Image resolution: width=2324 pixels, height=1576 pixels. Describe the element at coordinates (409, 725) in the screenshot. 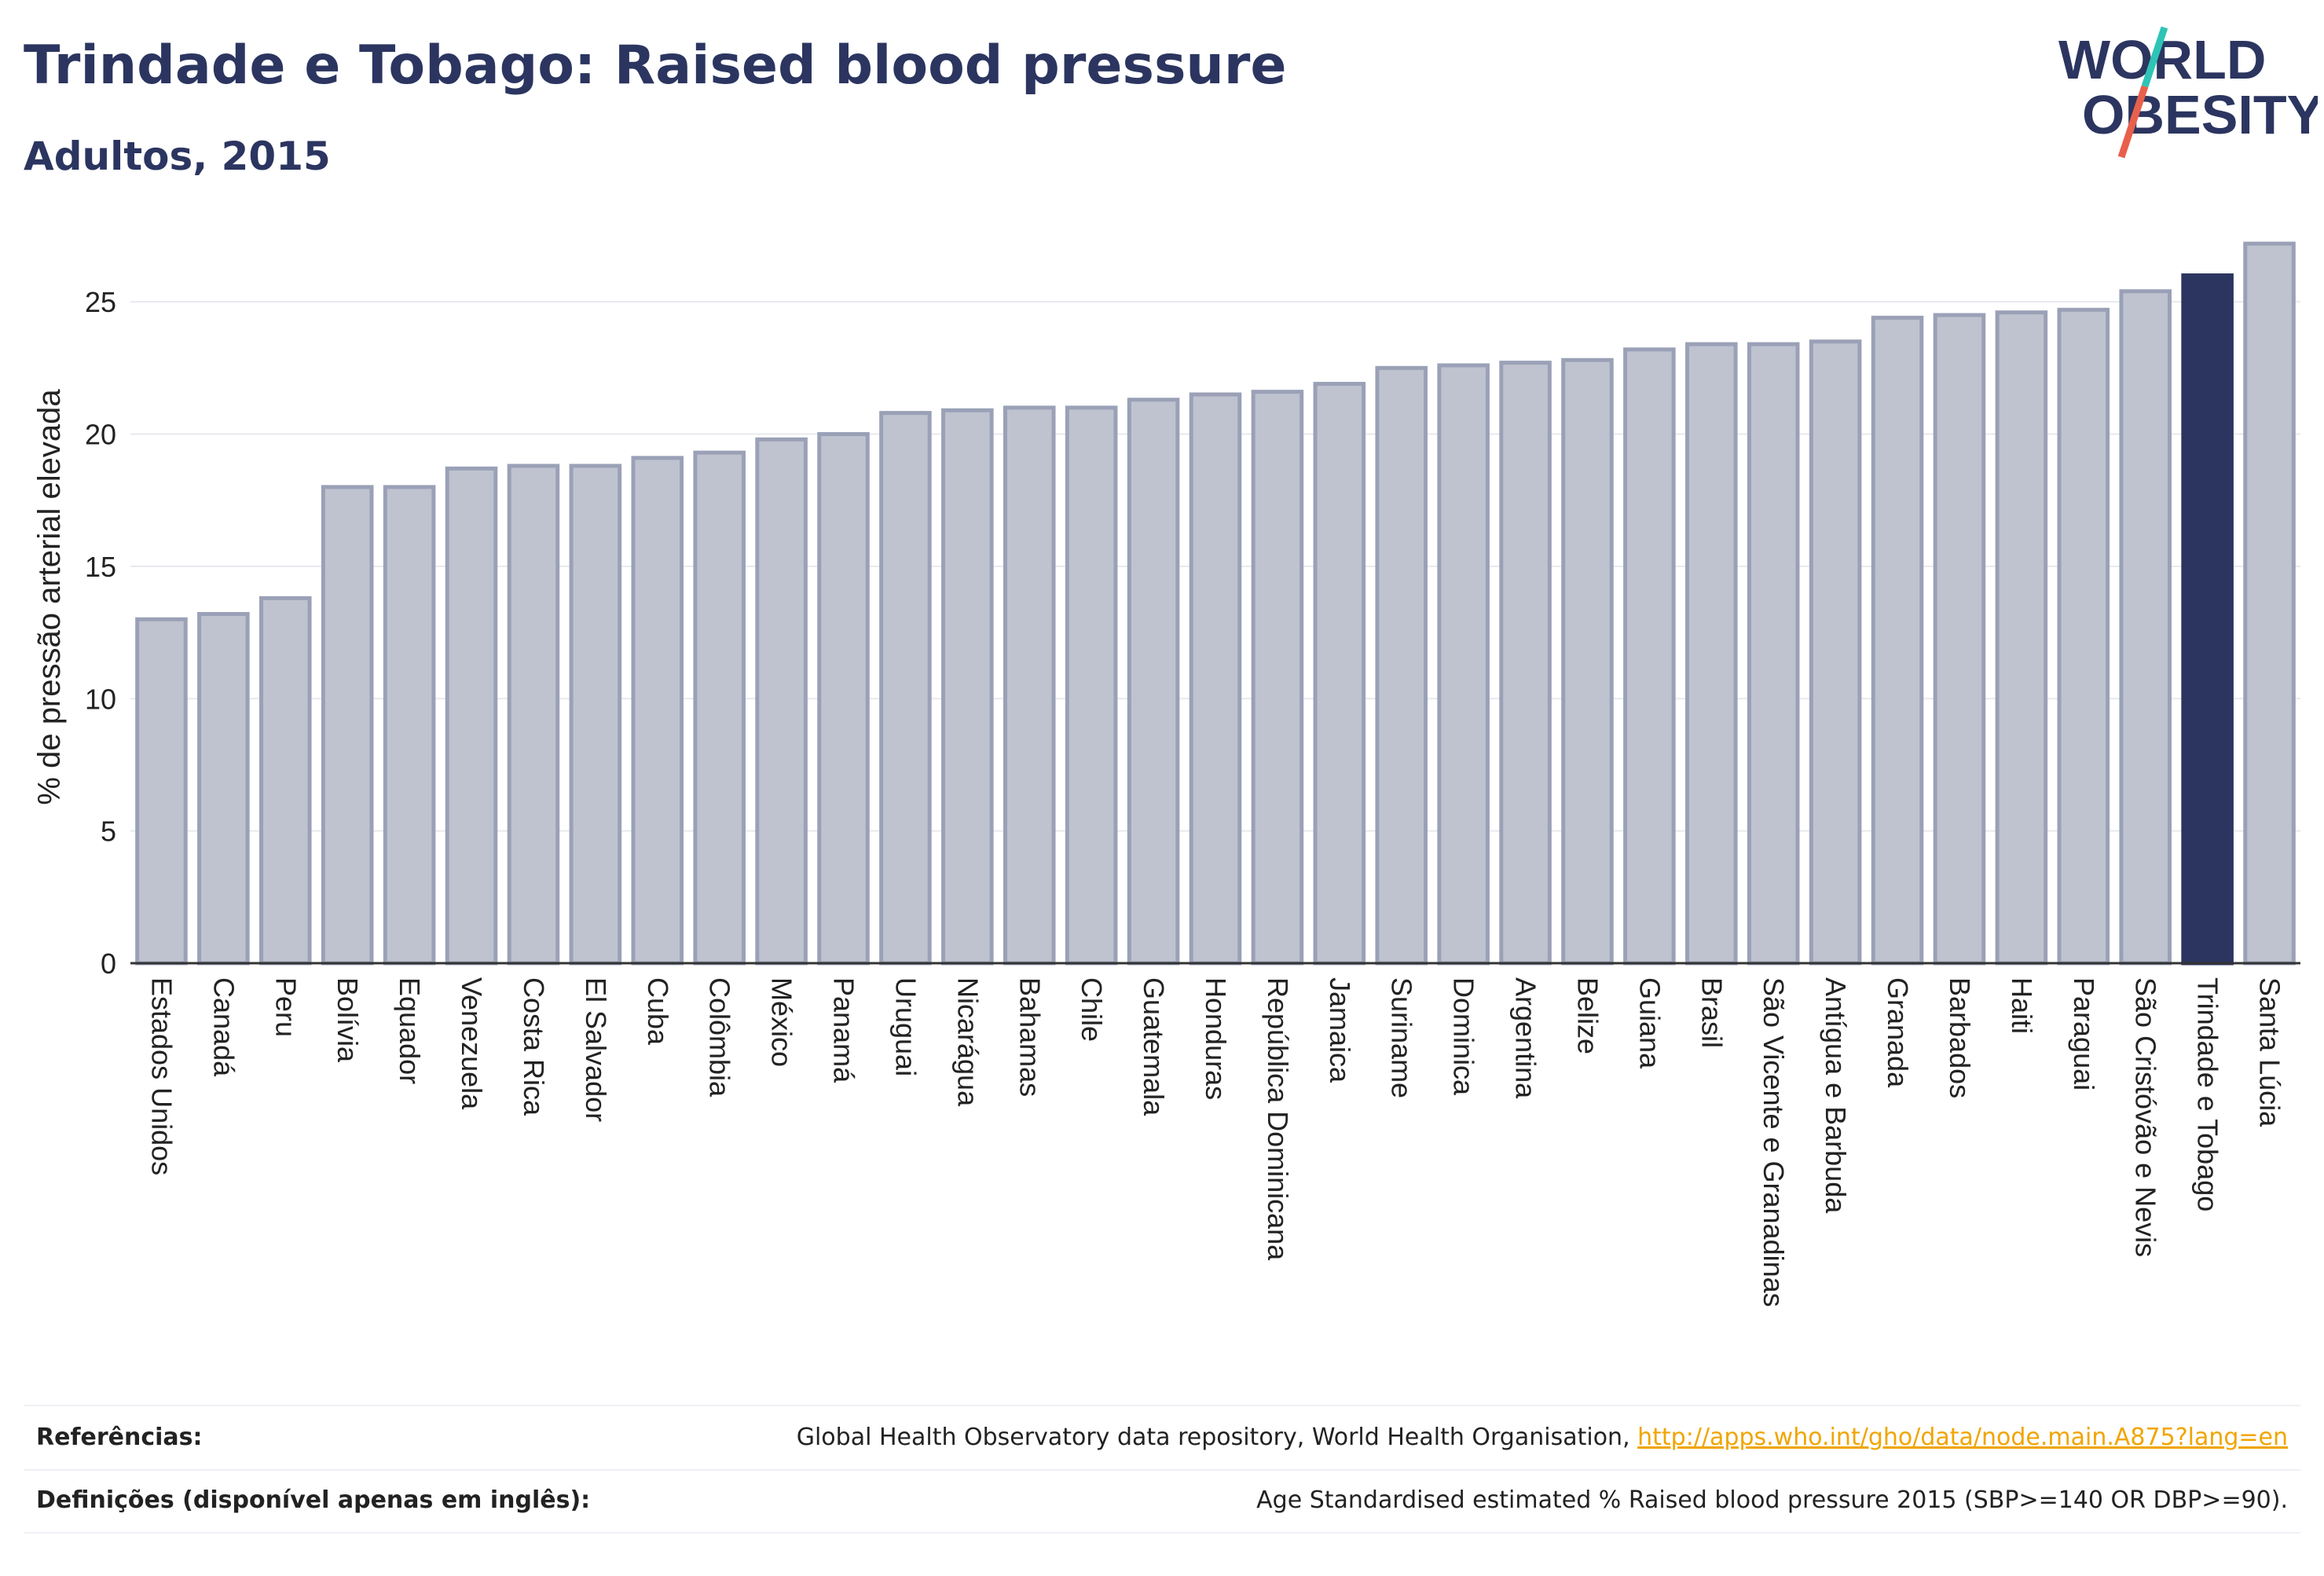

I see `bar-equador` at that location.